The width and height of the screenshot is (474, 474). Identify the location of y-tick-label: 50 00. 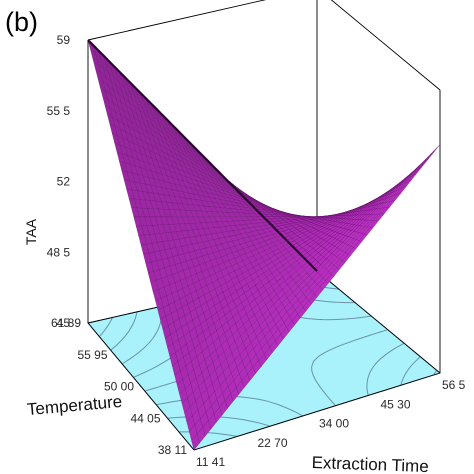
(119, 387).